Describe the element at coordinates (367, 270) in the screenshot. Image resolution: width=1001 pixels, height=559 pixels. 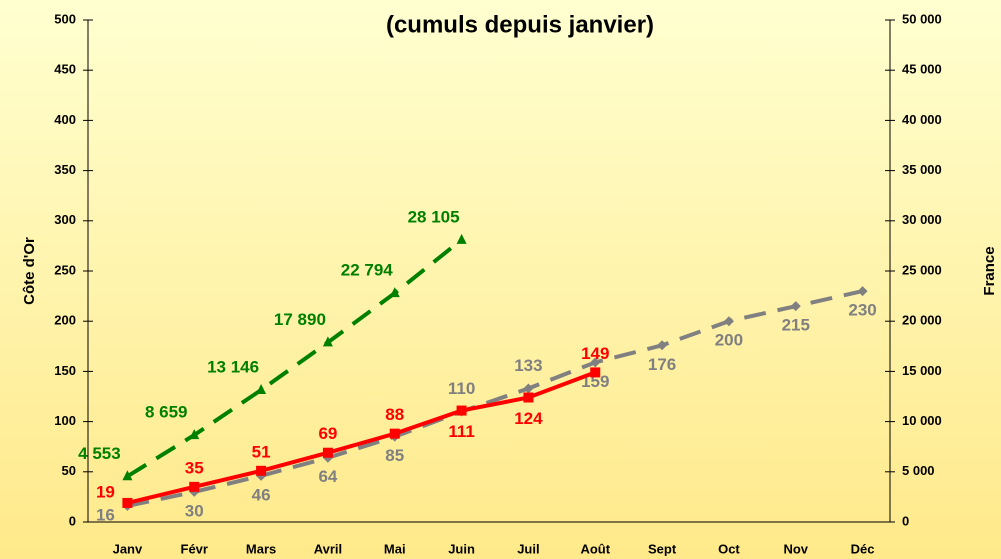
I see `data-label: 22 794` at that location.